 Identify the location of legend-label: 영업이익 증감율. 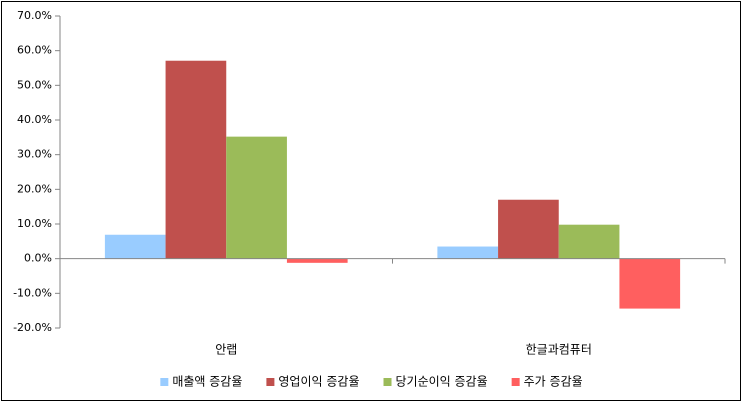
(318, 382).